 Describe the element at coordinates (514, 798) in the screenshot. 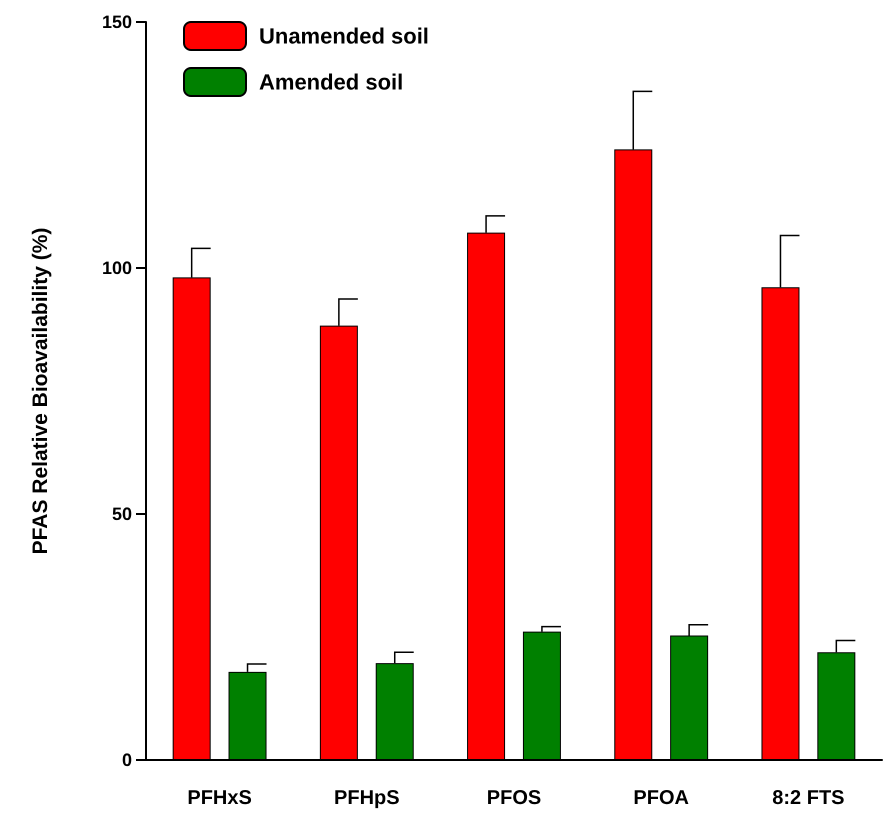

I see `x-tick-label: PFOS` at that location.